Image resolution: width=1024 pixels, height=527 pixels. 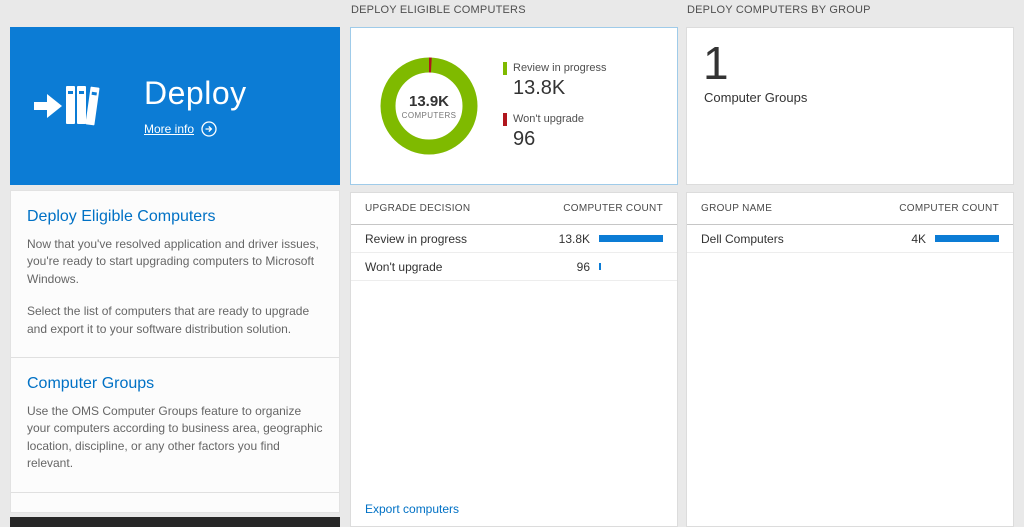 What do you see at coordinates (737, 208) in the screenshot?
I see `column-header-group-name: GROUP NAME` at bounding box center [737, 208].